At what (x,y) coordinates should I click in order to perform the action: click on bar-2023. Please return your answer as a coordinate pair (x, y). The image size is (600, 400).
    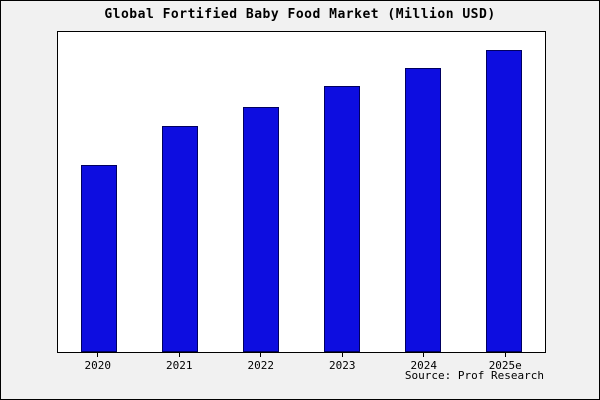
    Looking at the image, I should click on (342, 219).